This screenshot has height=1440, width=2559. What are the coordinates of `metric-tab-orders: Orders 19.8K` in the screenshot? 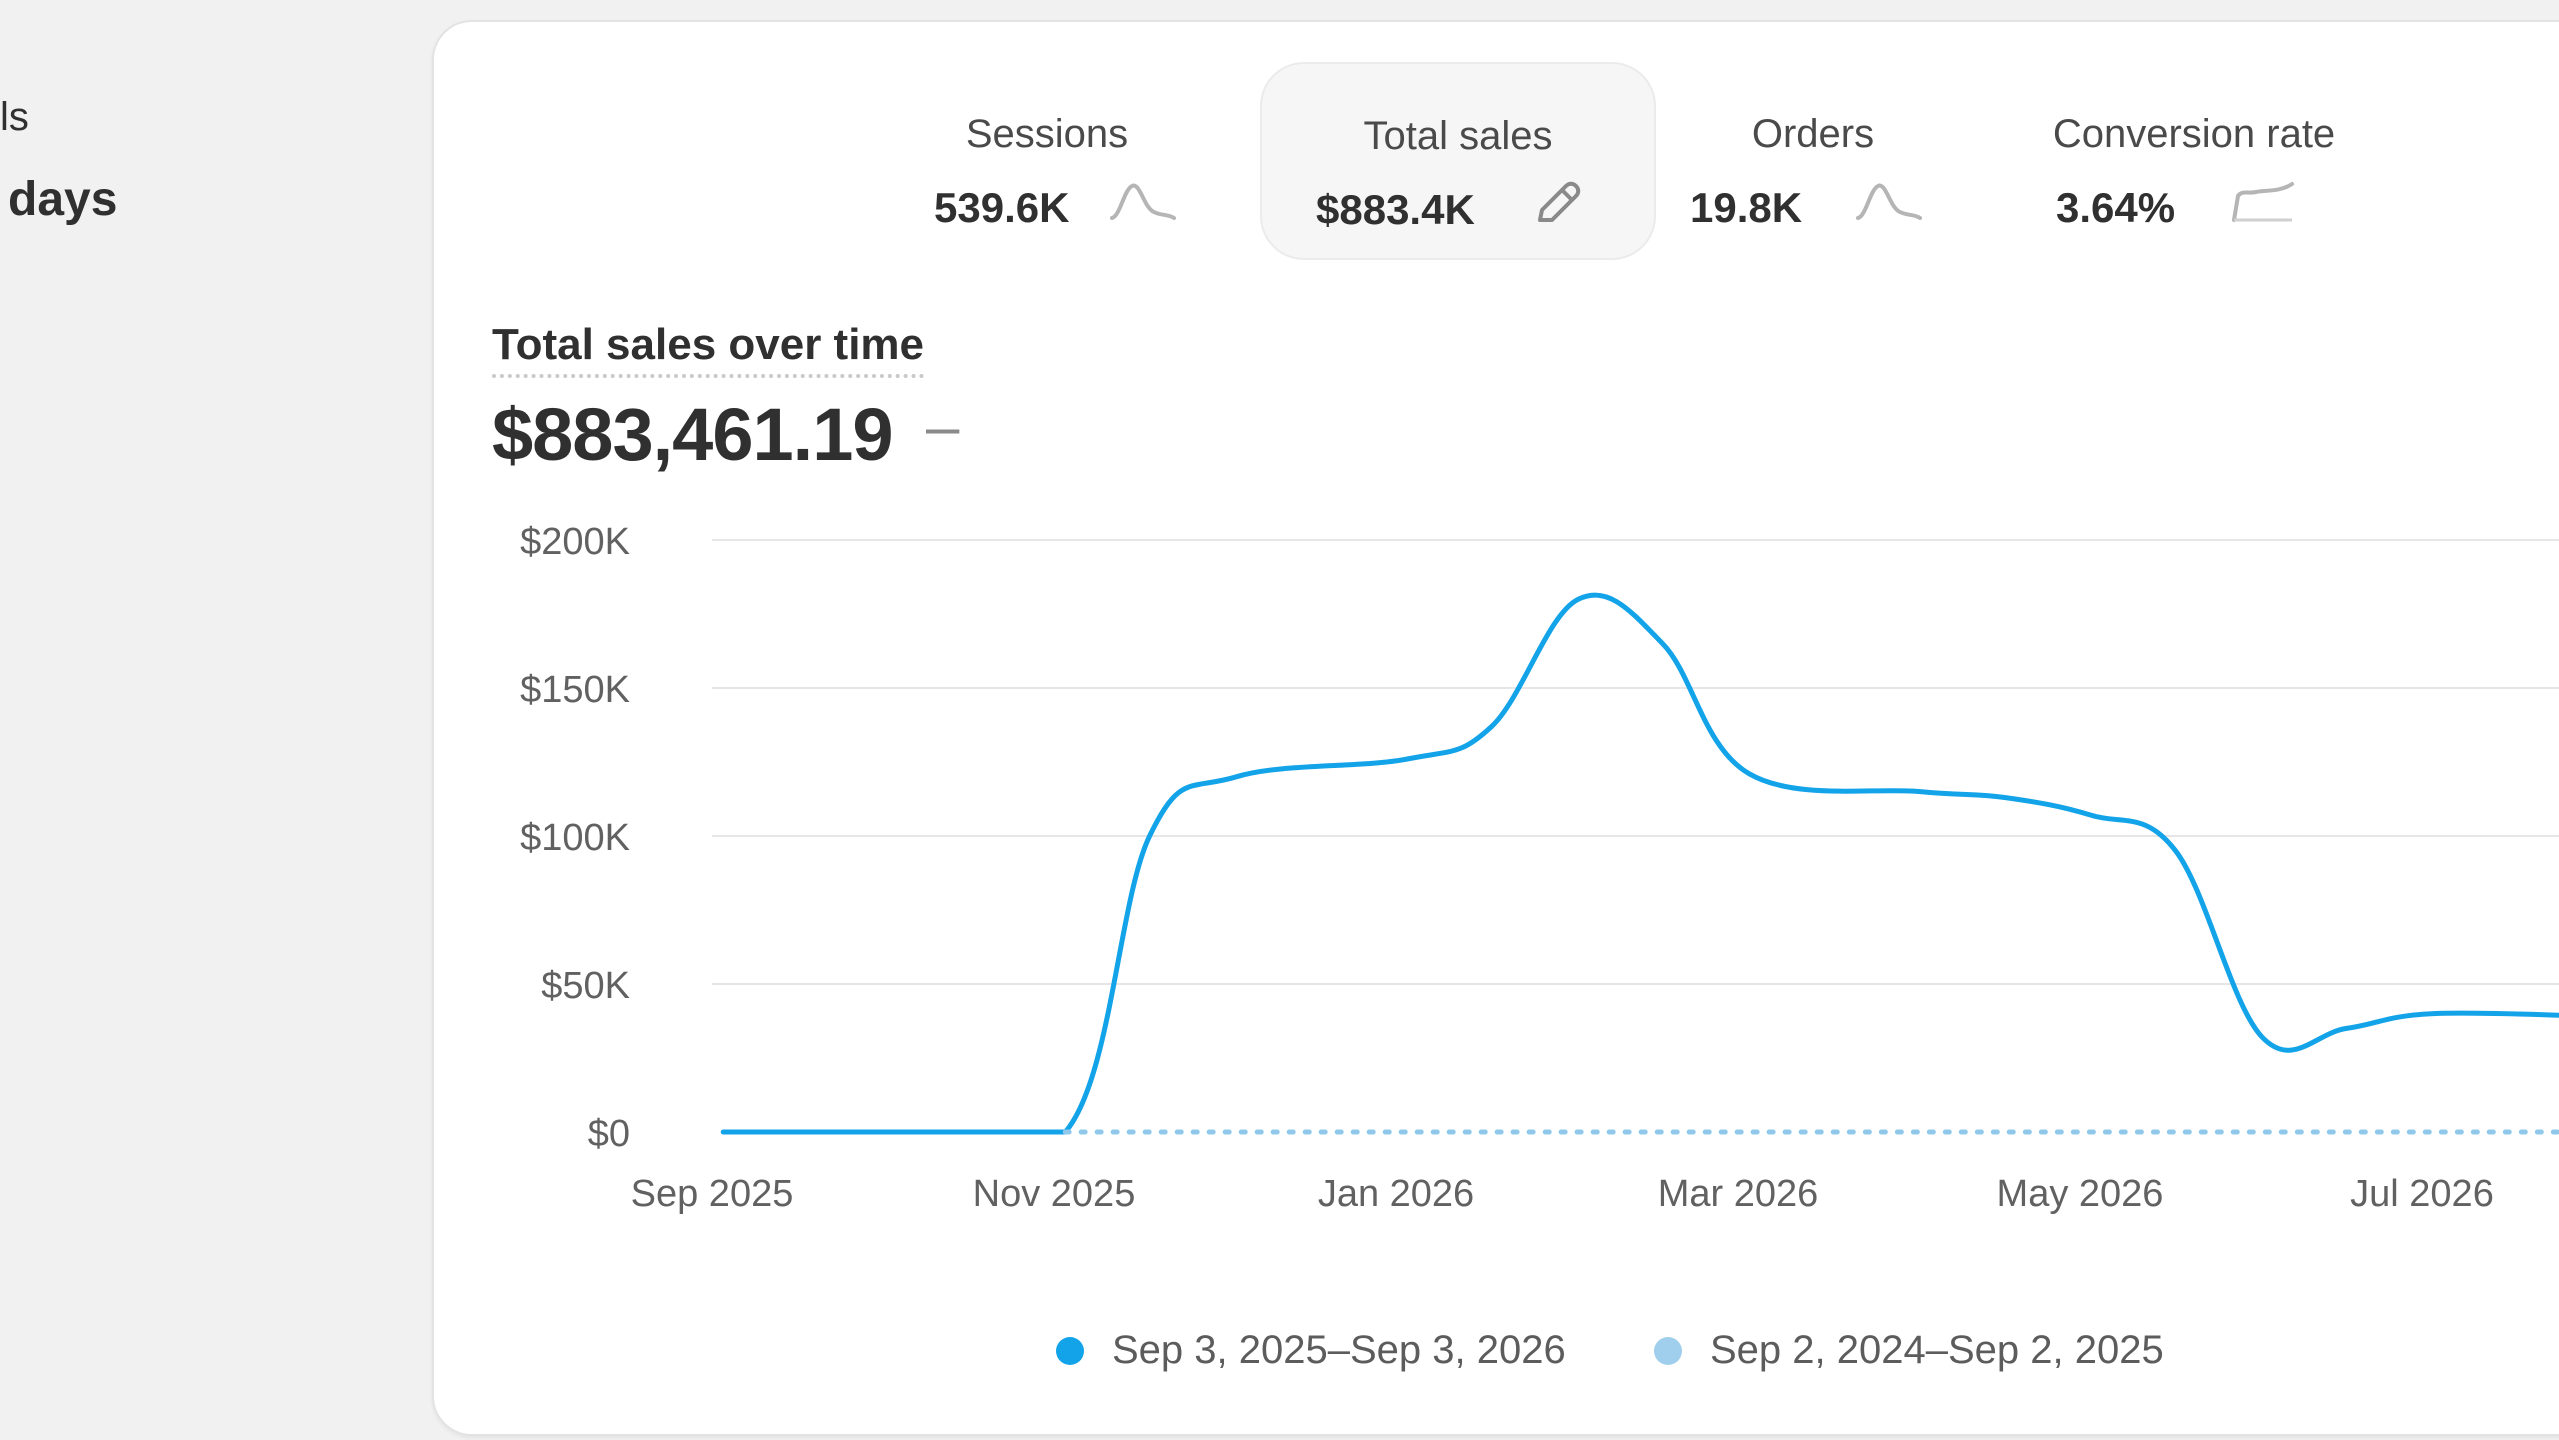 It's located at (1813, 159).